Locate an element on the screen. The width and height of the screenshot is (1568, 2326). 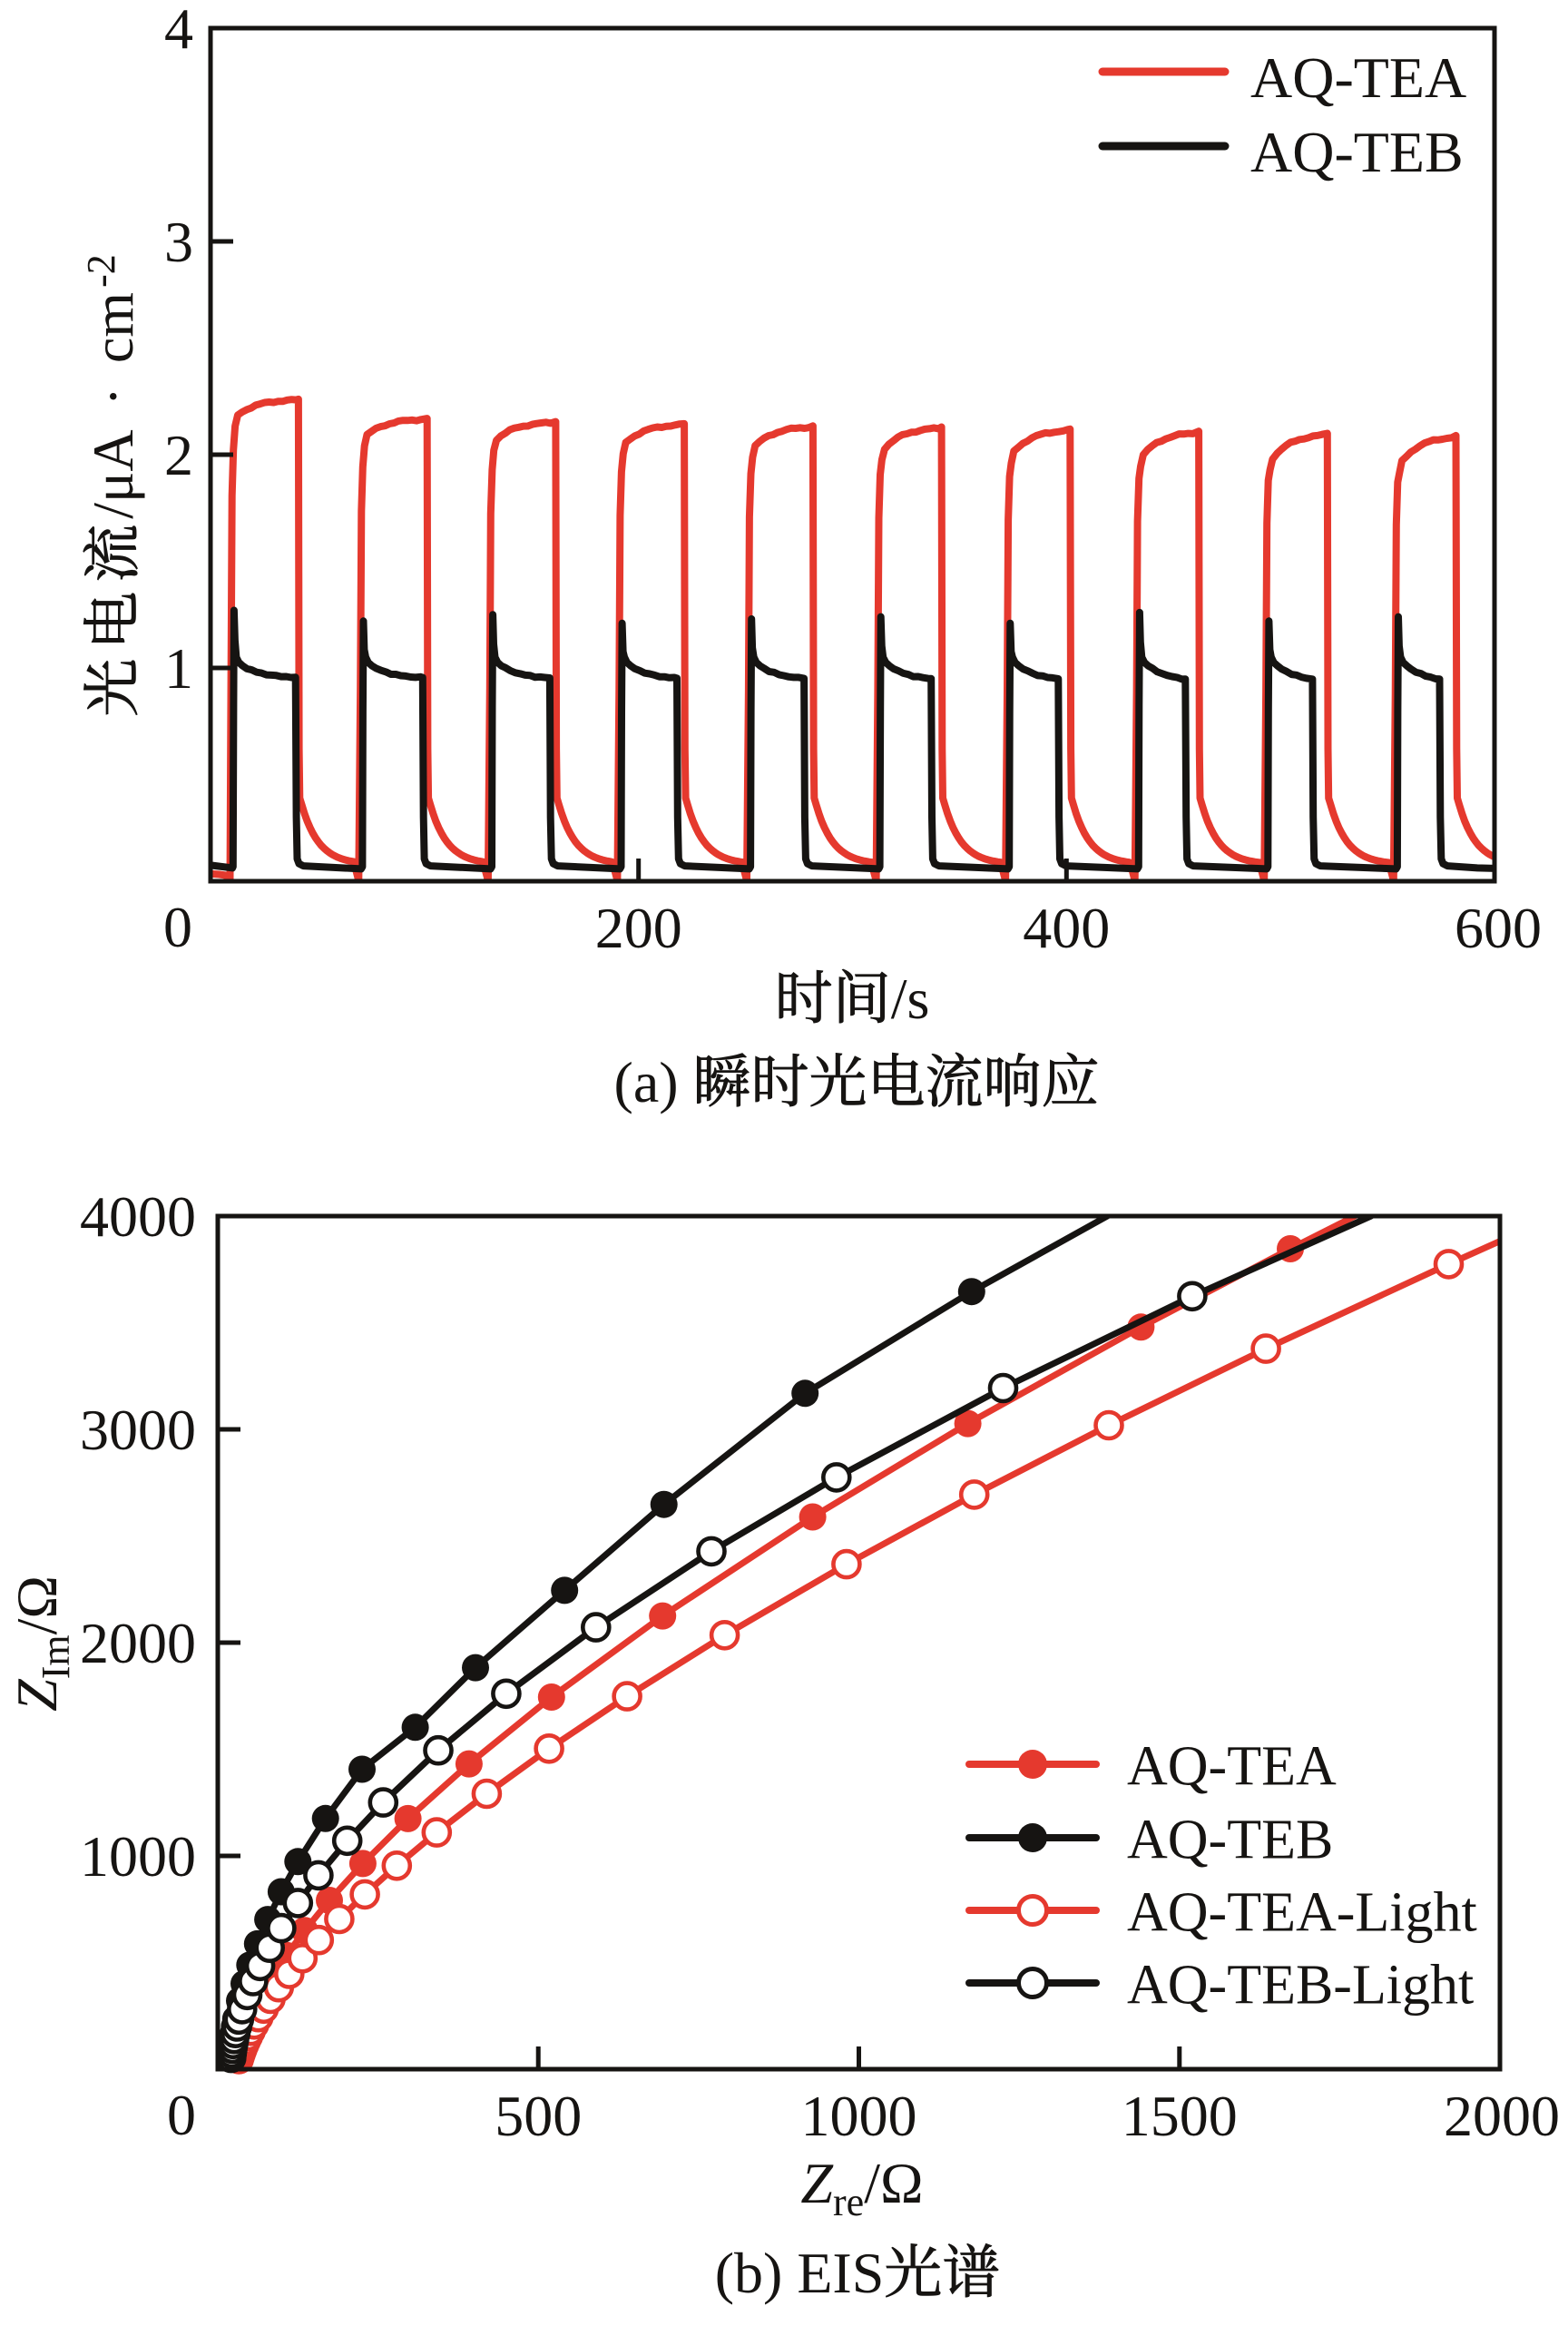
svg-text: AQ-TEB-Light is located at coordinates (1300, 1985).